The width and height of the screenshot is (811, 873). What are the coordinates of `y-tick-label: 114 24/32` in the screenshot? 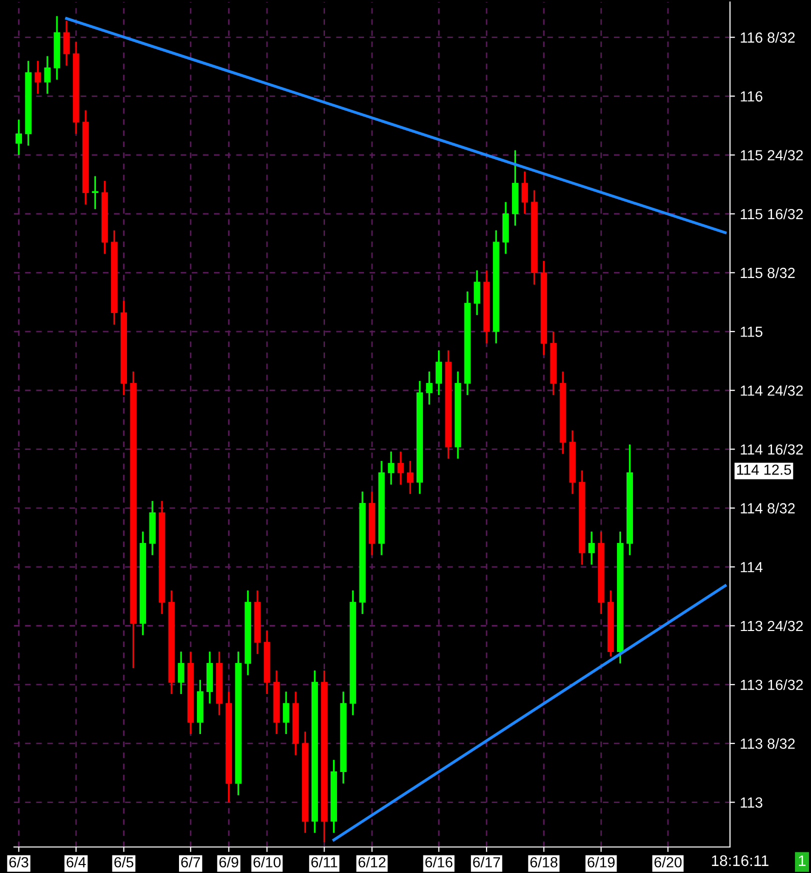 It's located at (771, 390).